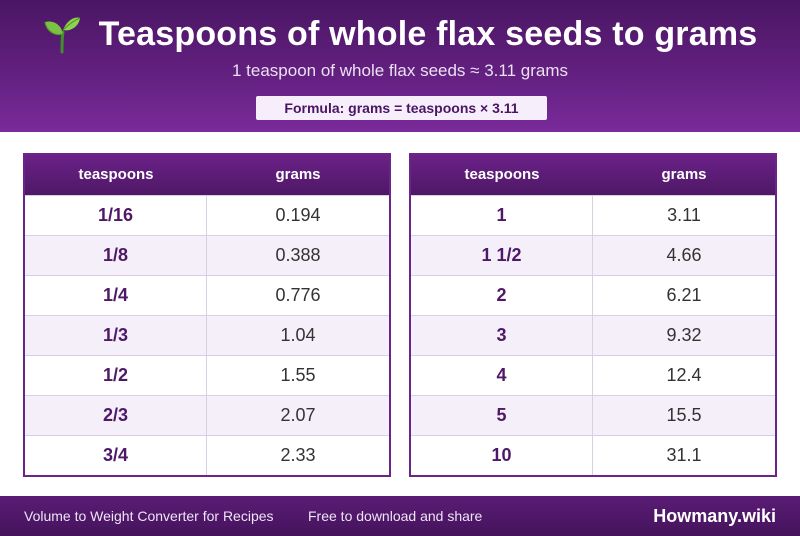 Image resolution: width=800 pixels, height=536 pixels. I want to click on grams-cell: 12.4, so click(684, 375).